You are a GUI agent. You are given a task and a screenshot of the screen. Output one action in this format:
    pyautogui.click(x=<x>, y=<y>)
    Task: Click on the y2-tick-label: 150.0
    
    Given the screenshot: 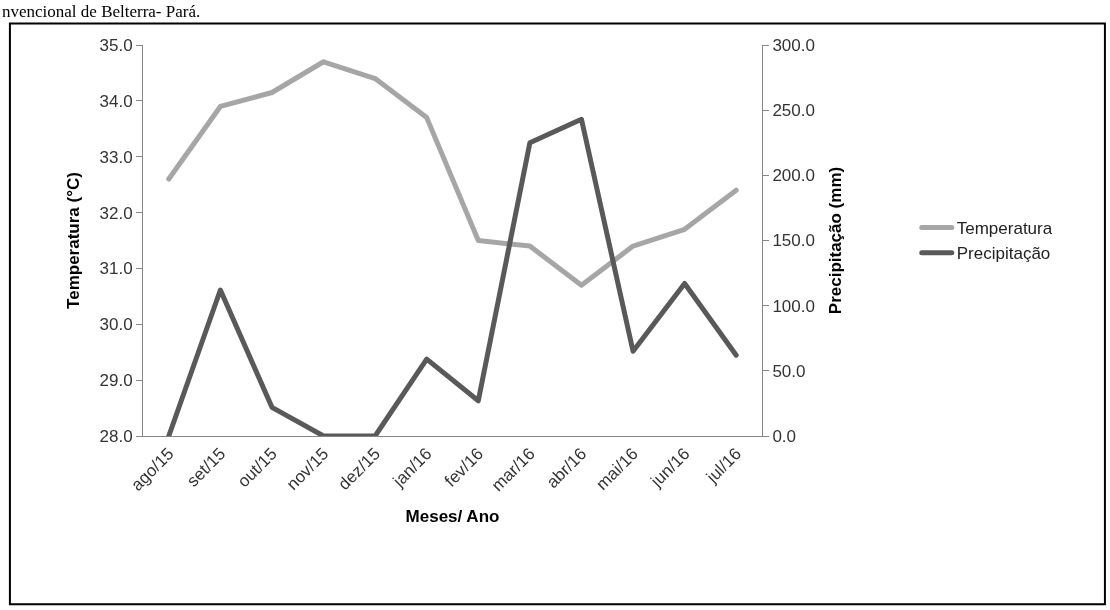 What is the action you would take?
    pyautogui.click(x=793, y=241)
    